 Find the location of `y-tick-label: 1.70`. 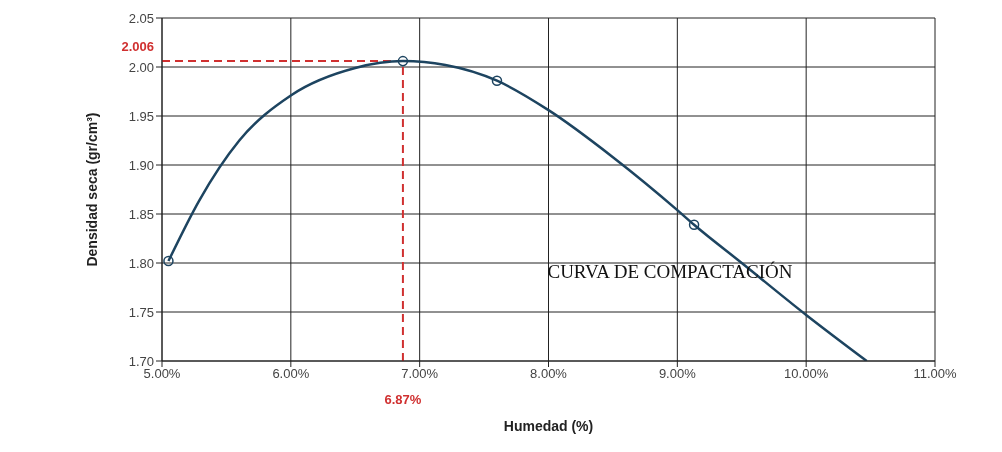

y-tick-label: 1.70 is located at coordinates (141, 361).